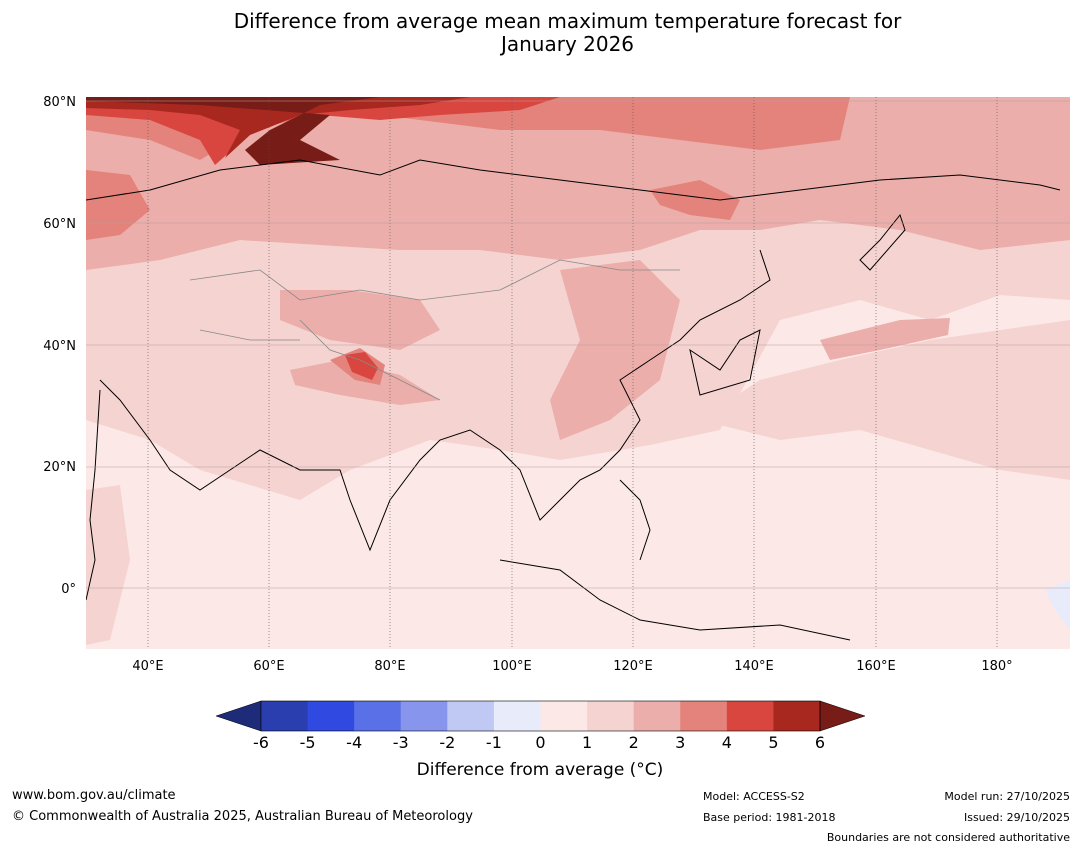  Describe the element at coordinates (754, 796) in the screenshot. I see `footer-model: Model: ACCESS-S2` at that location.